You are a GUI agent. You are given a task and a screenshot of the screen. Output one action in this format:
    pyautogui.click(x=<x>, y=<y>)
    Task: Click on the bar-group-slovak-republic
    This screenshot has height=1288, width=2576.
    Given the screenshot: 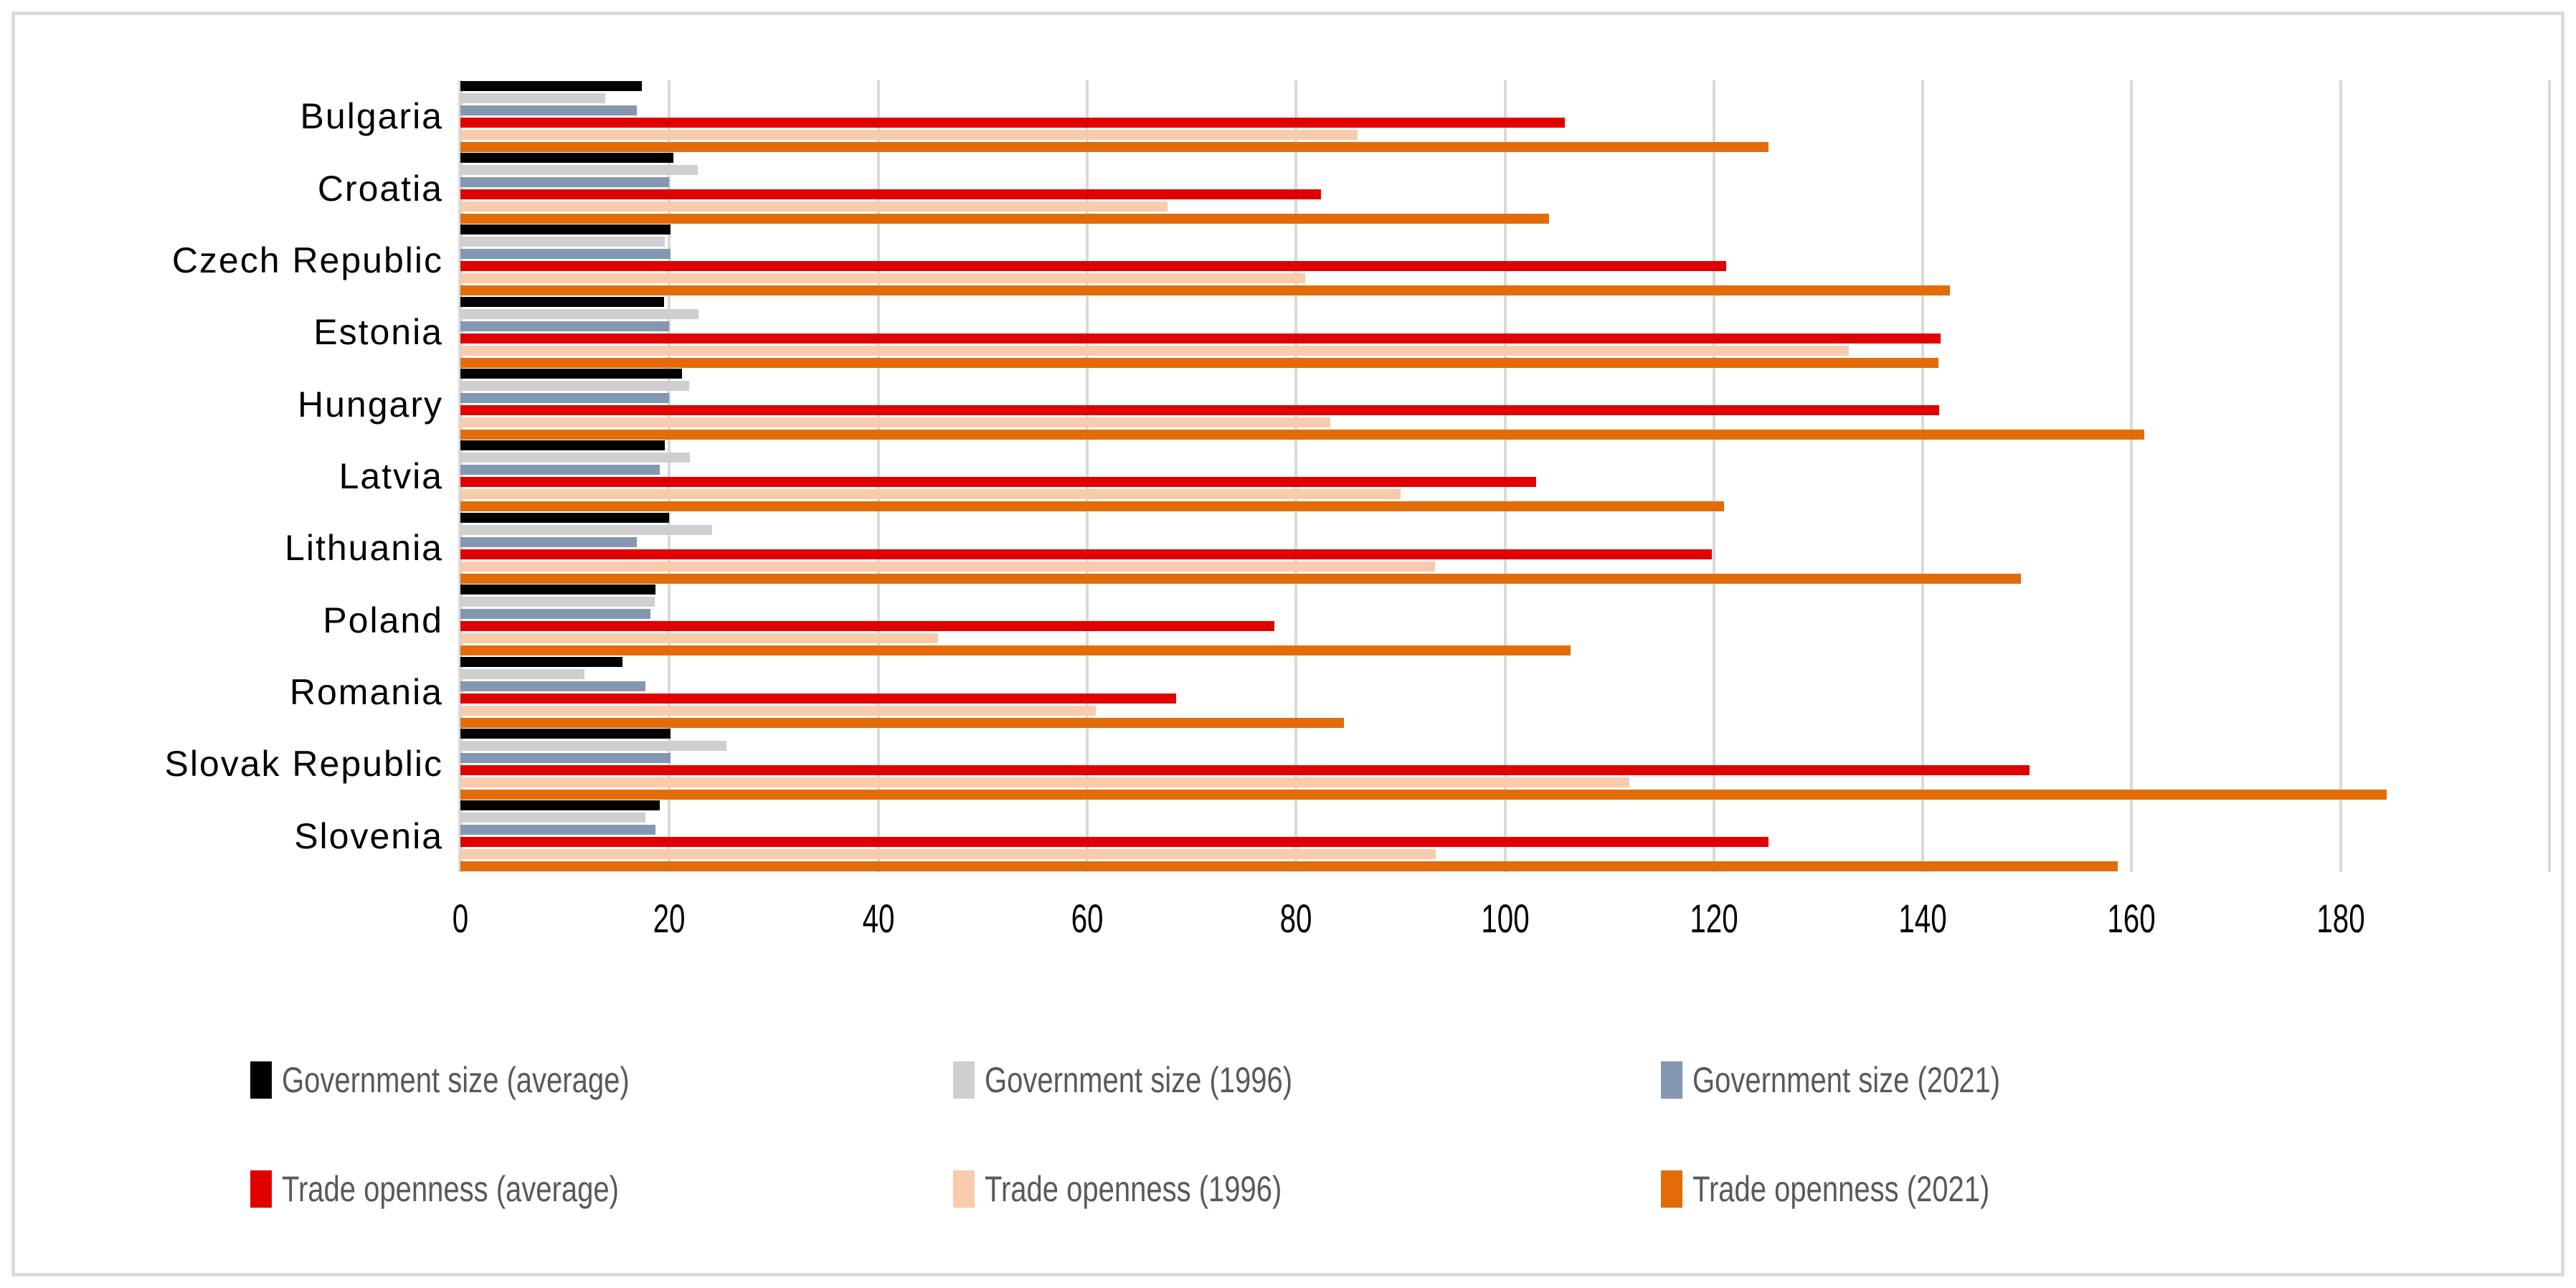 What is the action you would take?
    pyautogui.click(x=1504, y=764)
    